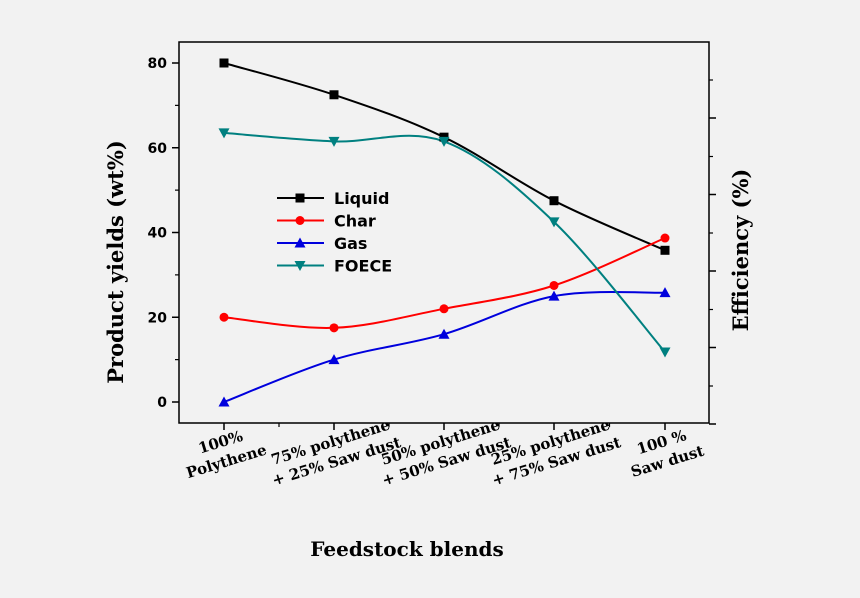 The image size is (860, 598). I want to click on right-axis-ticks, so click(712, 252).